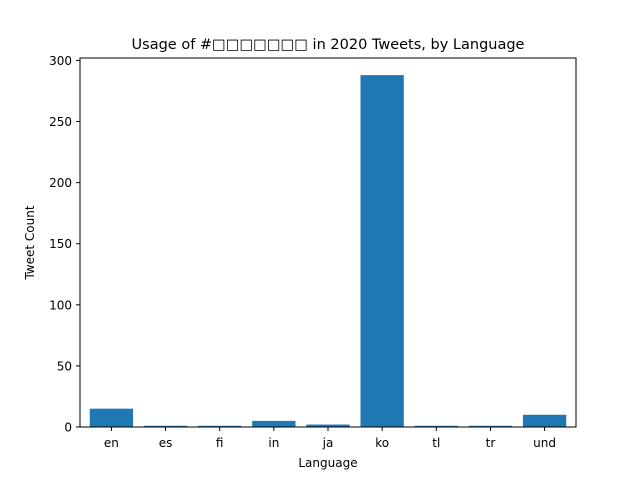  What do you see at coordinates (165, 426) in the screenshot?
I see `bar-es` at bounding box center [165, 426].